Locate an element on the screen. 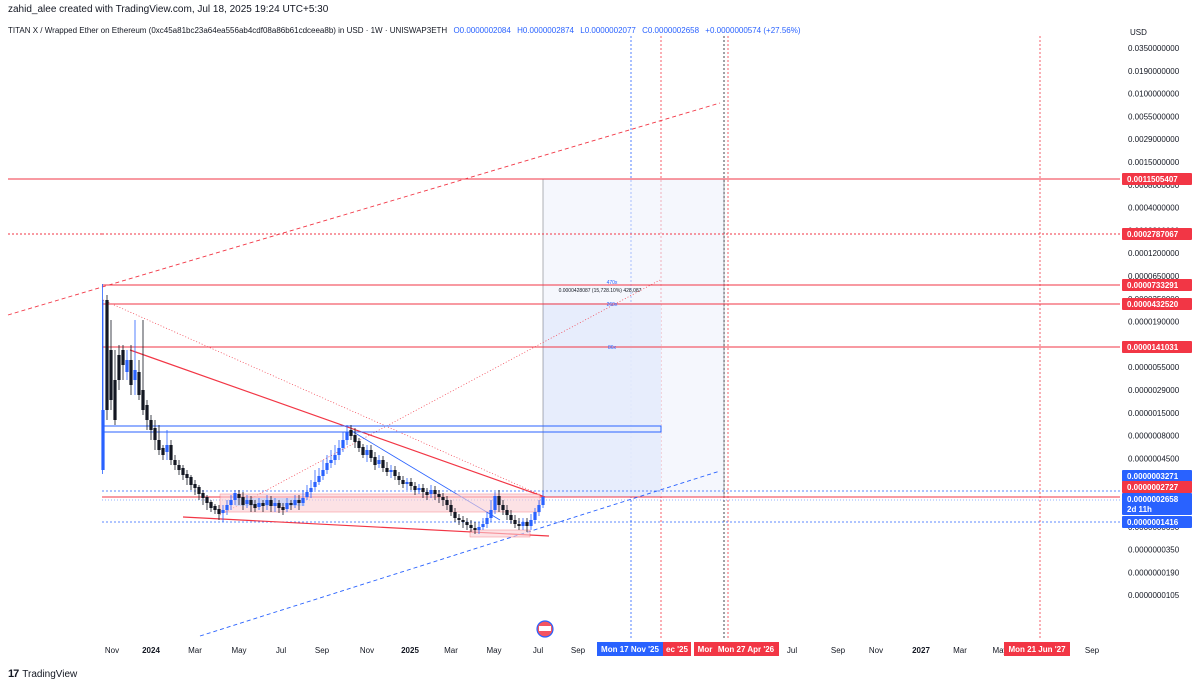  price-tick-label: 0.0000008000 is located at coordinates (1154, 436).